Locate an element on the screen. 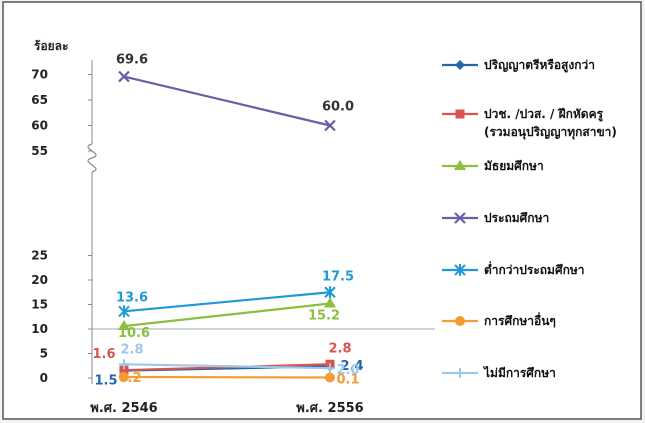 The height and width of the screenshot is (423, 645). legend-item: ประถมศึกษา is located at coordinates (495, 218).